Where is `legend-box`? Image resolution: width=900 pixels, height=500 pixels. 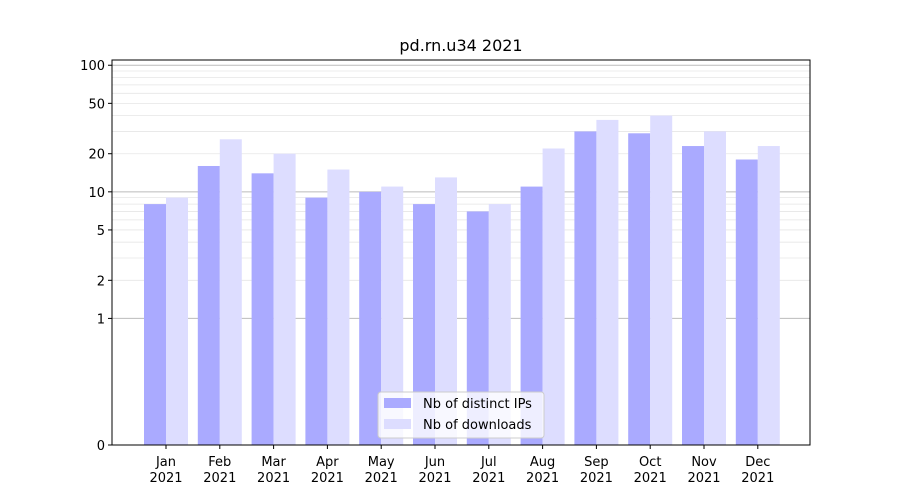 legend-box is located at coordinates (461, 415).